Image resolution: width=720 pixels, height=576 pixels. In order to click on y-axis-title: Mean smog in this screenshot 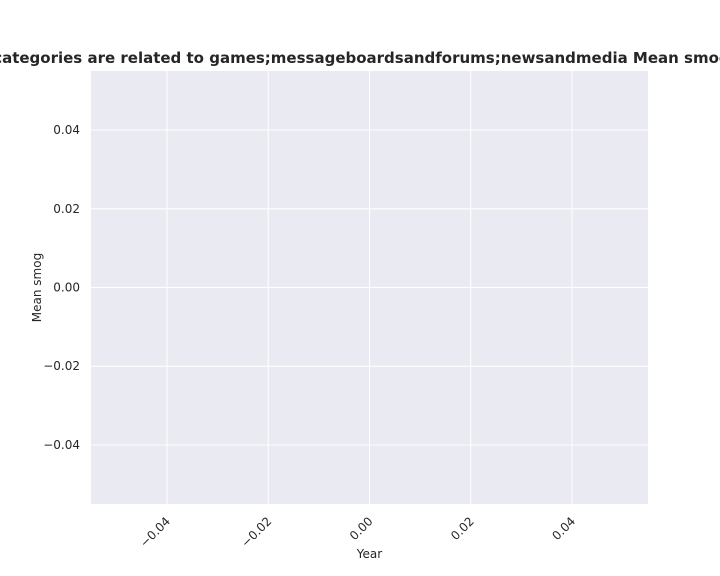, I will do `click(37, 287)`.